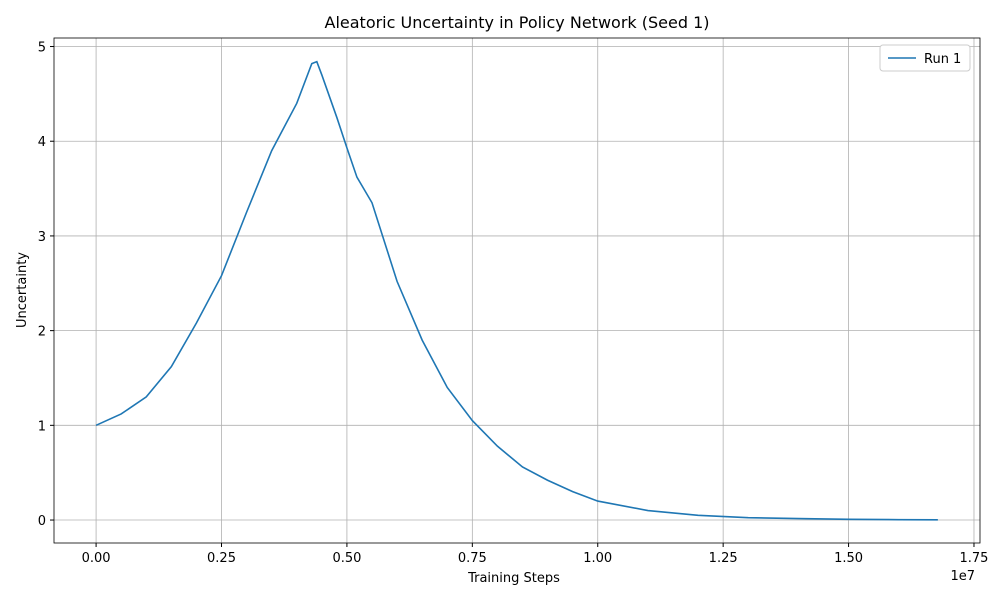 The height and width of the screenshot is (600, 1000). I want to click on x-tick-label: 1.00, so click(597, 558).